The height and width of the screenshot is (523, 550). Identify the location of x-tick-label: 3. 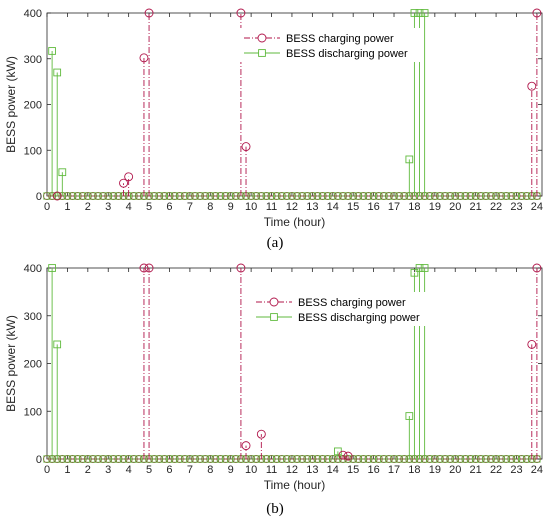
(108, 470).